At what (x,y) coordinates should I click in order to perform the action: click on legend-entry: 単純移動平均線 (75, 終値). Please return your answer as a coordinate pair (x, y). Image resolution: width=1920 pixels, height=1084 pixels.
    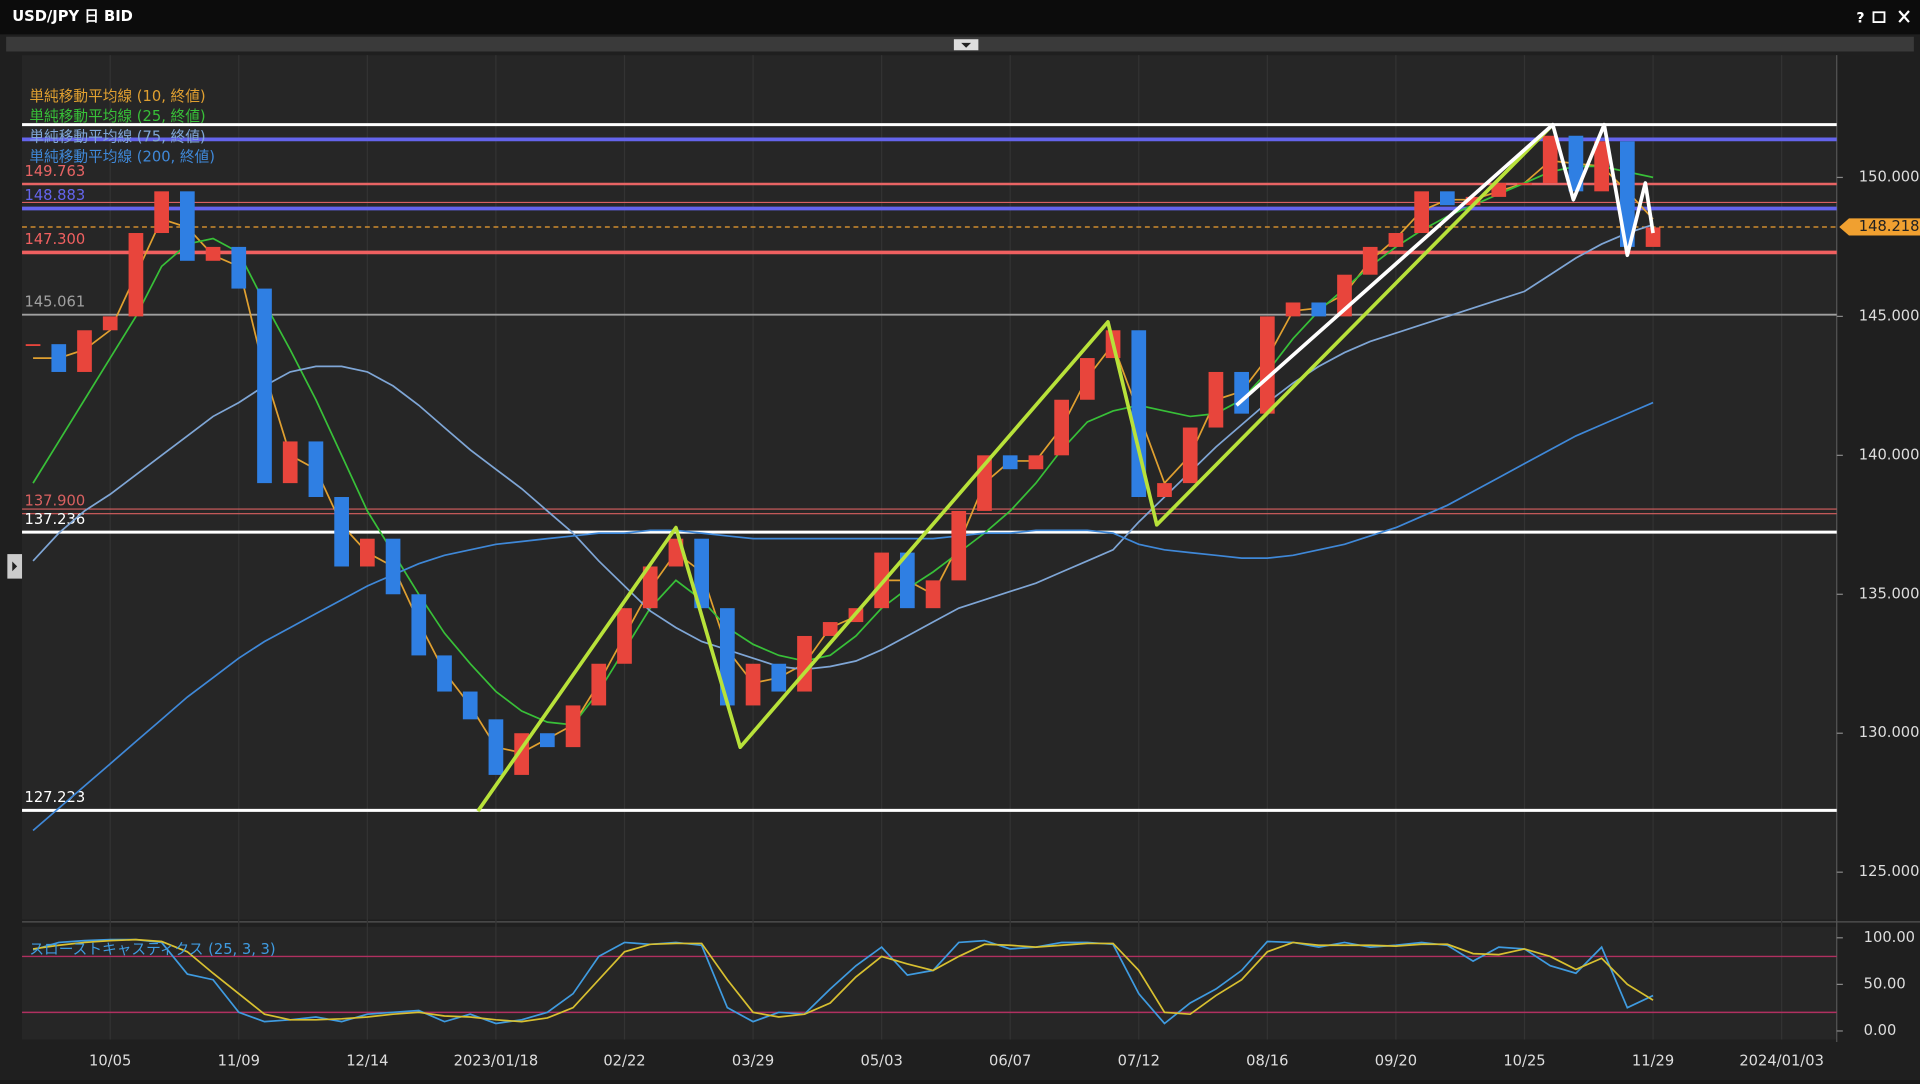
    Looking at the image, I should click on (117, 136).